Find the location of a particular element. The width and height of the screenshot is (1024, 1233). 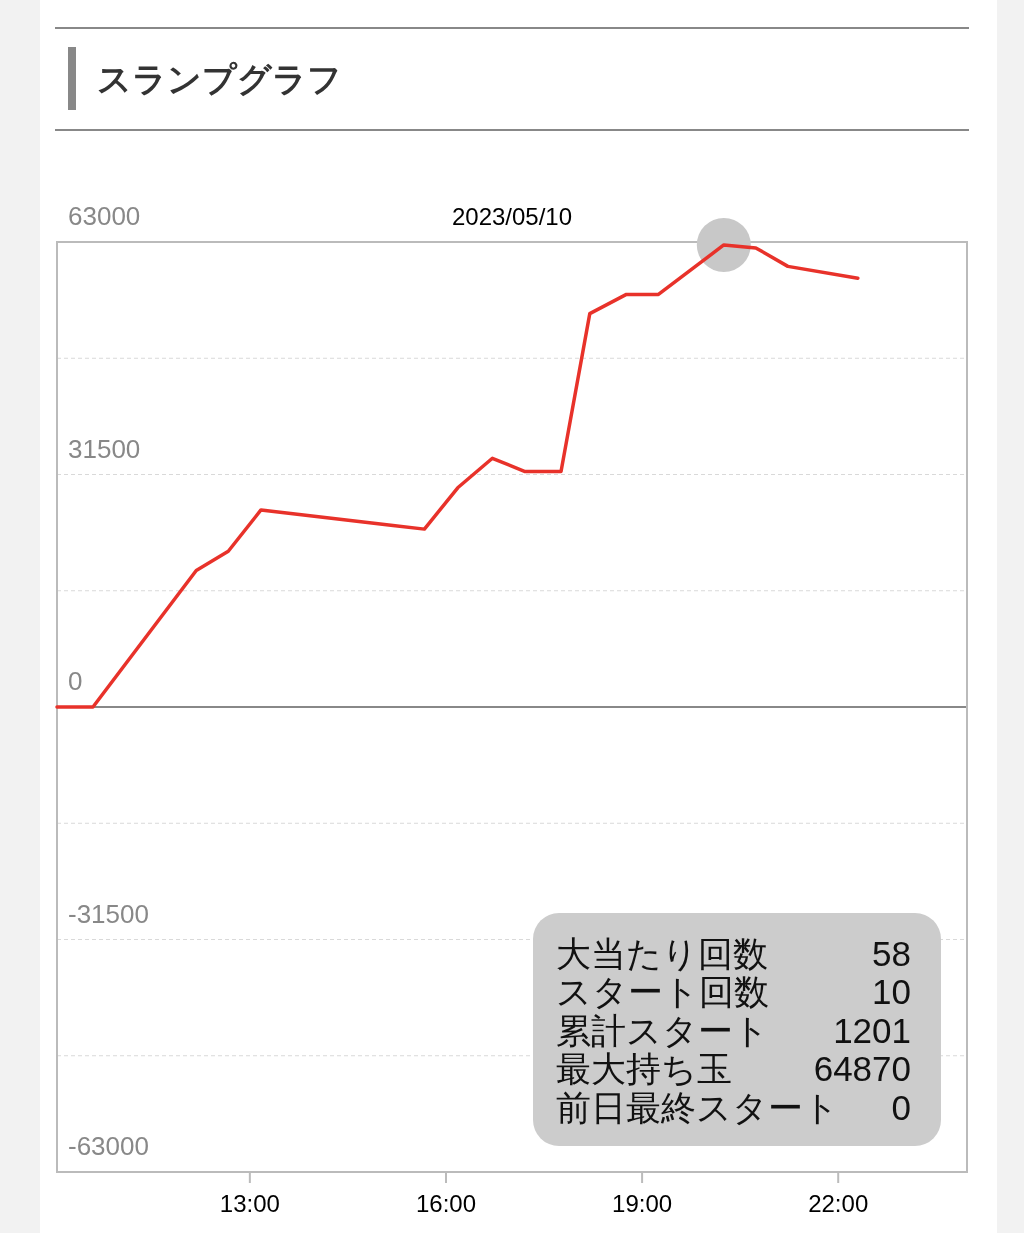

text: 大当たり回数 58 is located at coordinates (733, 953).